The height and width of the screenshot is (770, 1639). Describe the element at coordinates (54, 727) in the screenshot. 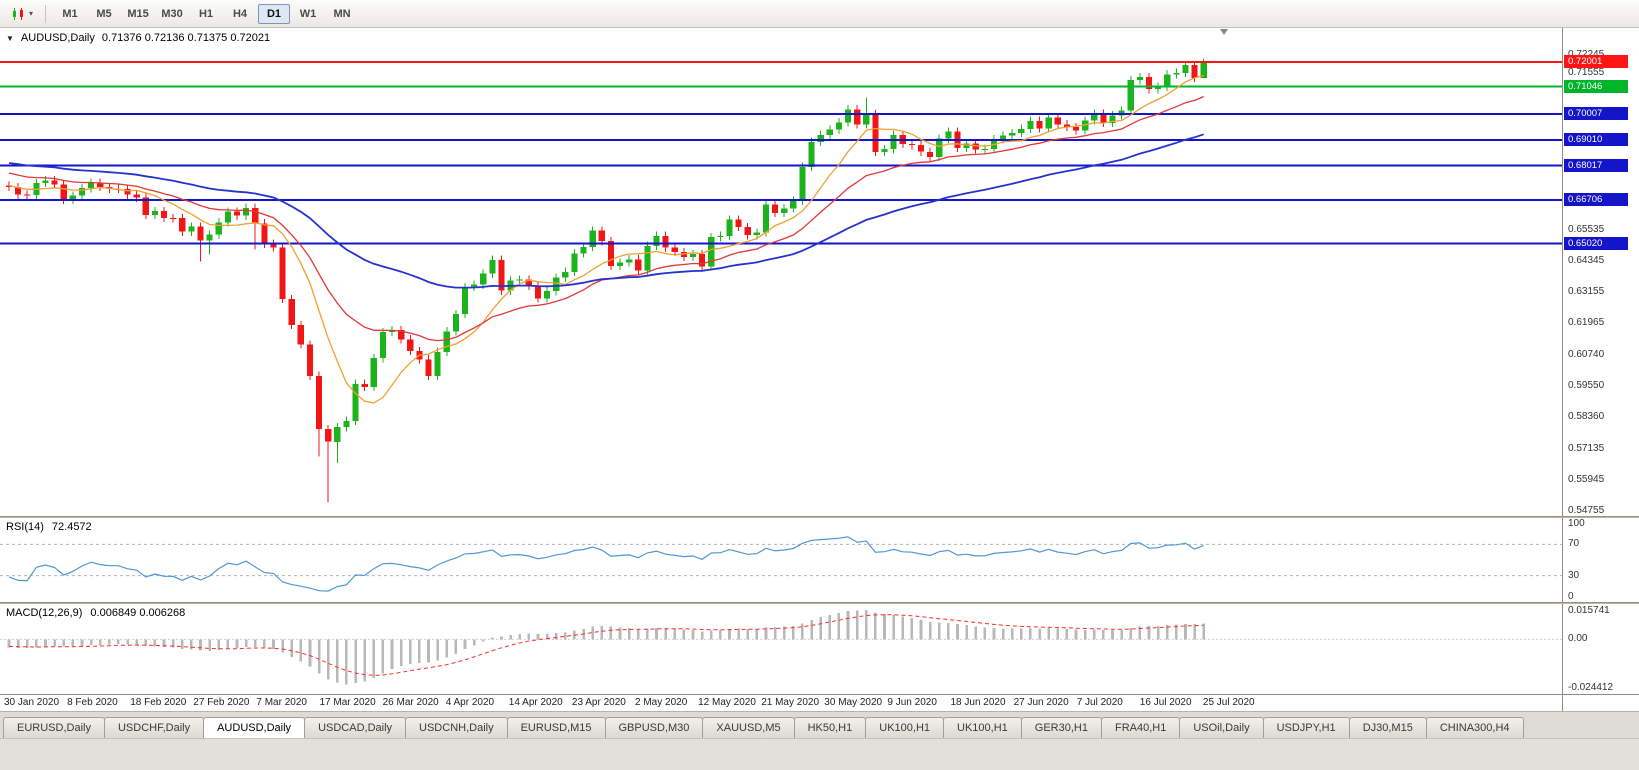

I see `chart-tab-eurusd-daily: EURUSD,Daily` at that location.